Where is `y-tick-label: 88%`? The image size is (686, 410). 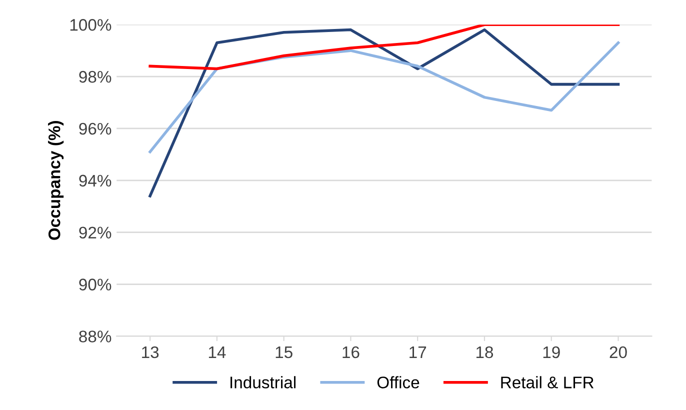 y-tick-label: 88% is located at coordinates (95, 336).